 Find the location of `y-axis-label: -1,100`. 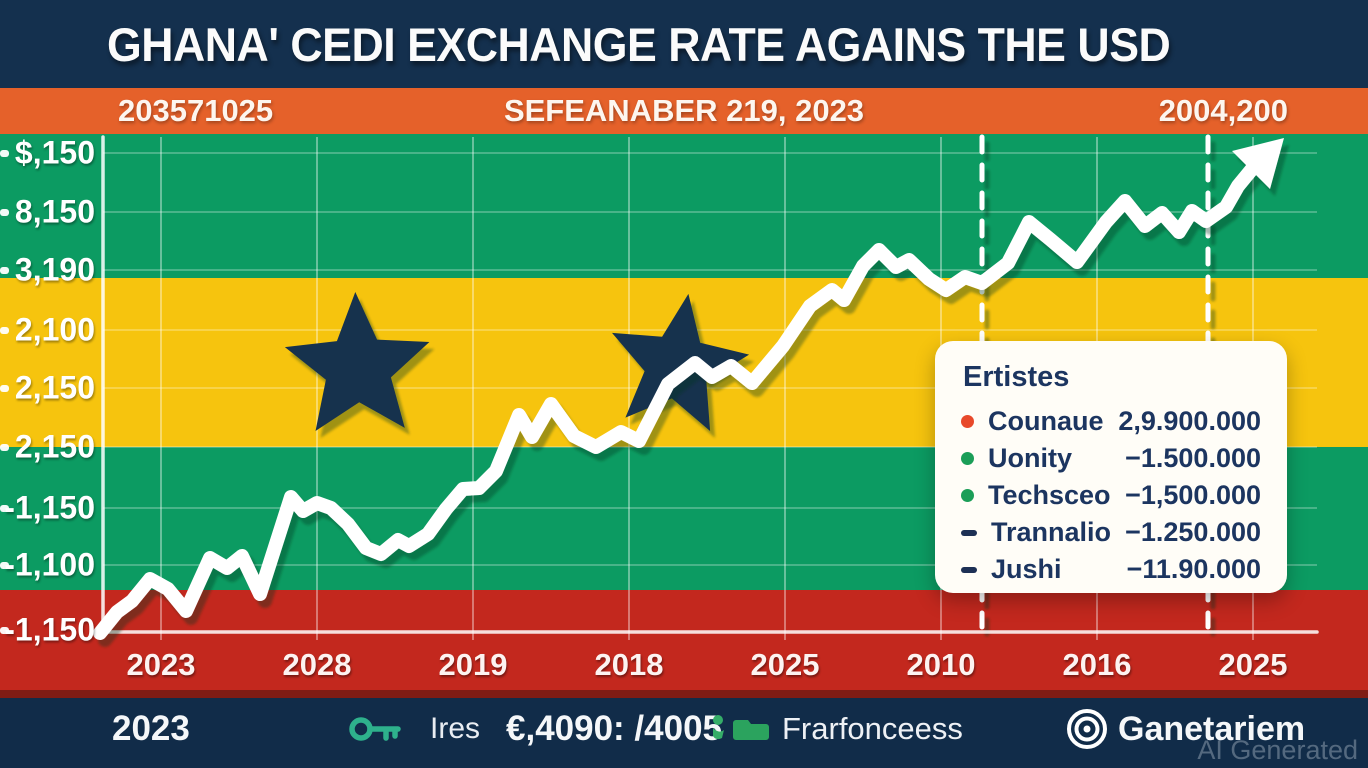

y-axis-label: -1,100 is located at coordinates (49, 564).